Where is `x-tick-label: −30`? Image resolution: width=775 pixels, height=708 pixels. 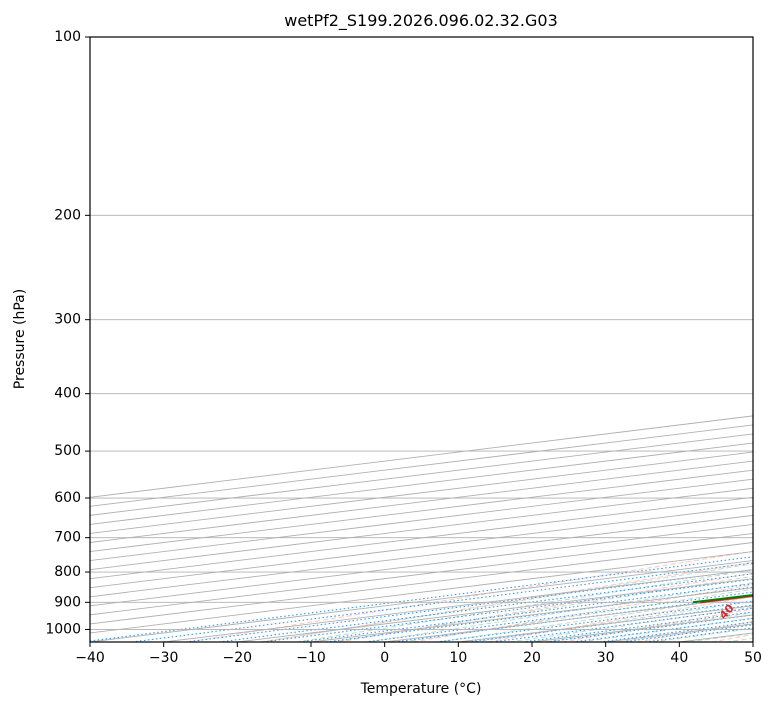
x-tick-label: −30 is located at coordinates (164, 658).